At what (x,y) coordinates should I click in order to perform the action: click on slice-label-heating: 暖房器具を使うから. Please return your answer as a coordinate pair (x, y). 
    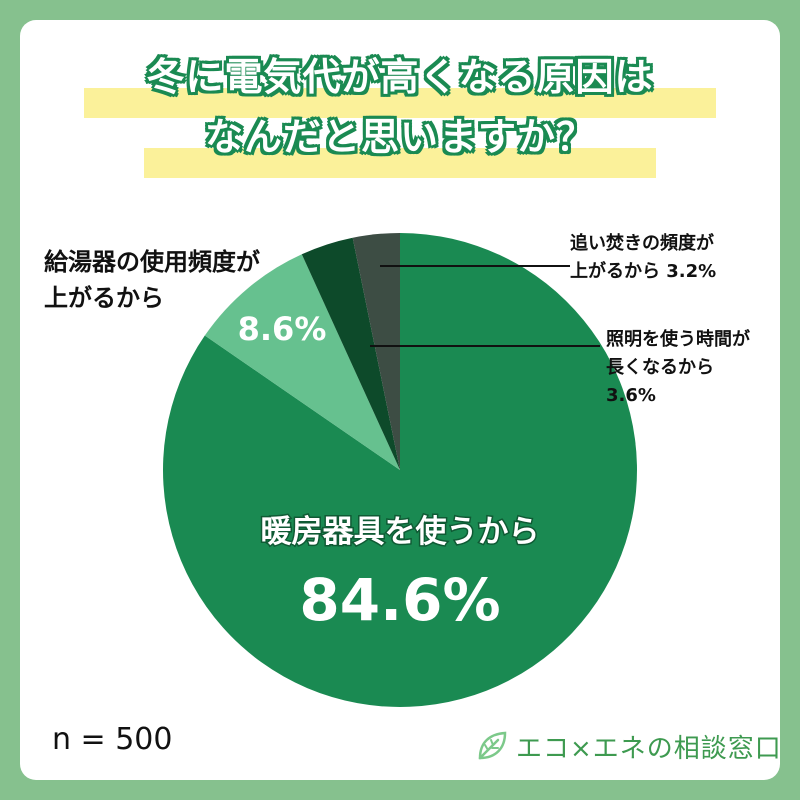
    Looking at the image, I should click on (400, 532).